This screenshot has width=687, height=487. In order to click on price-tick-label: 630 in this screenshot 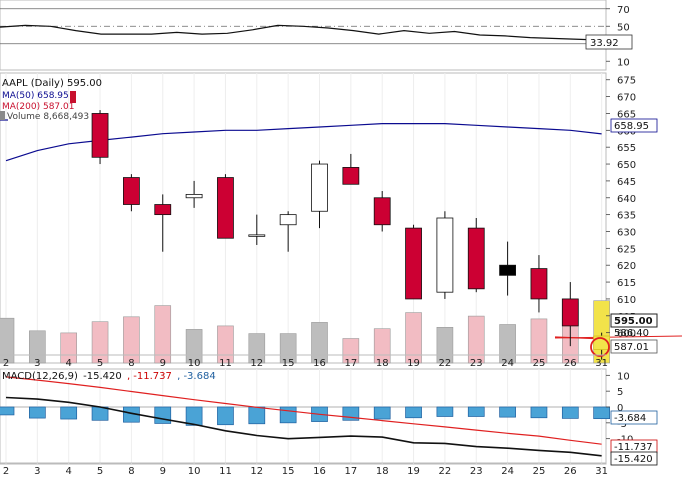, I will do `click(626, 232)`.